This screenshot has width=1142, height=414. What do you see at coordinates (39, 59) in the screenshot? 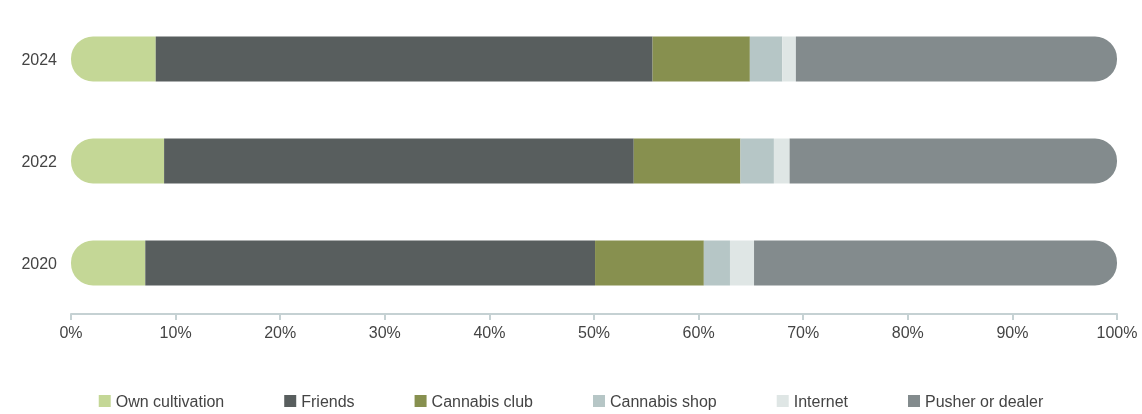
I see `y-tick-label: 2024` at bounding box center [39, 59].